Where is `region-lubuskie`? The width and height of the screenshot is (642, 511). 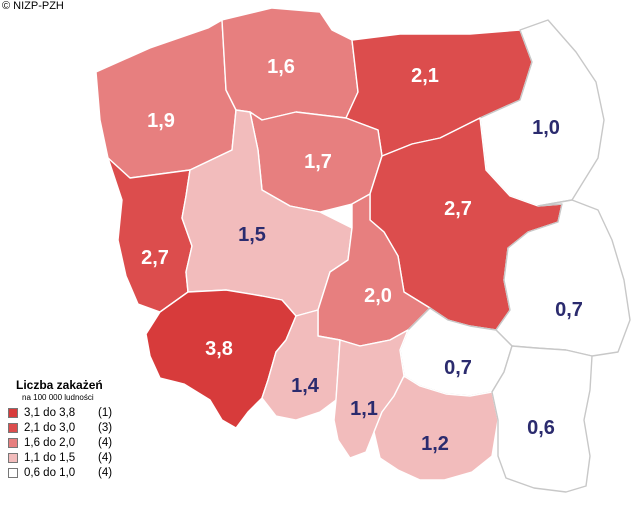 region-lubuskie is located at coordinates (150, 235).